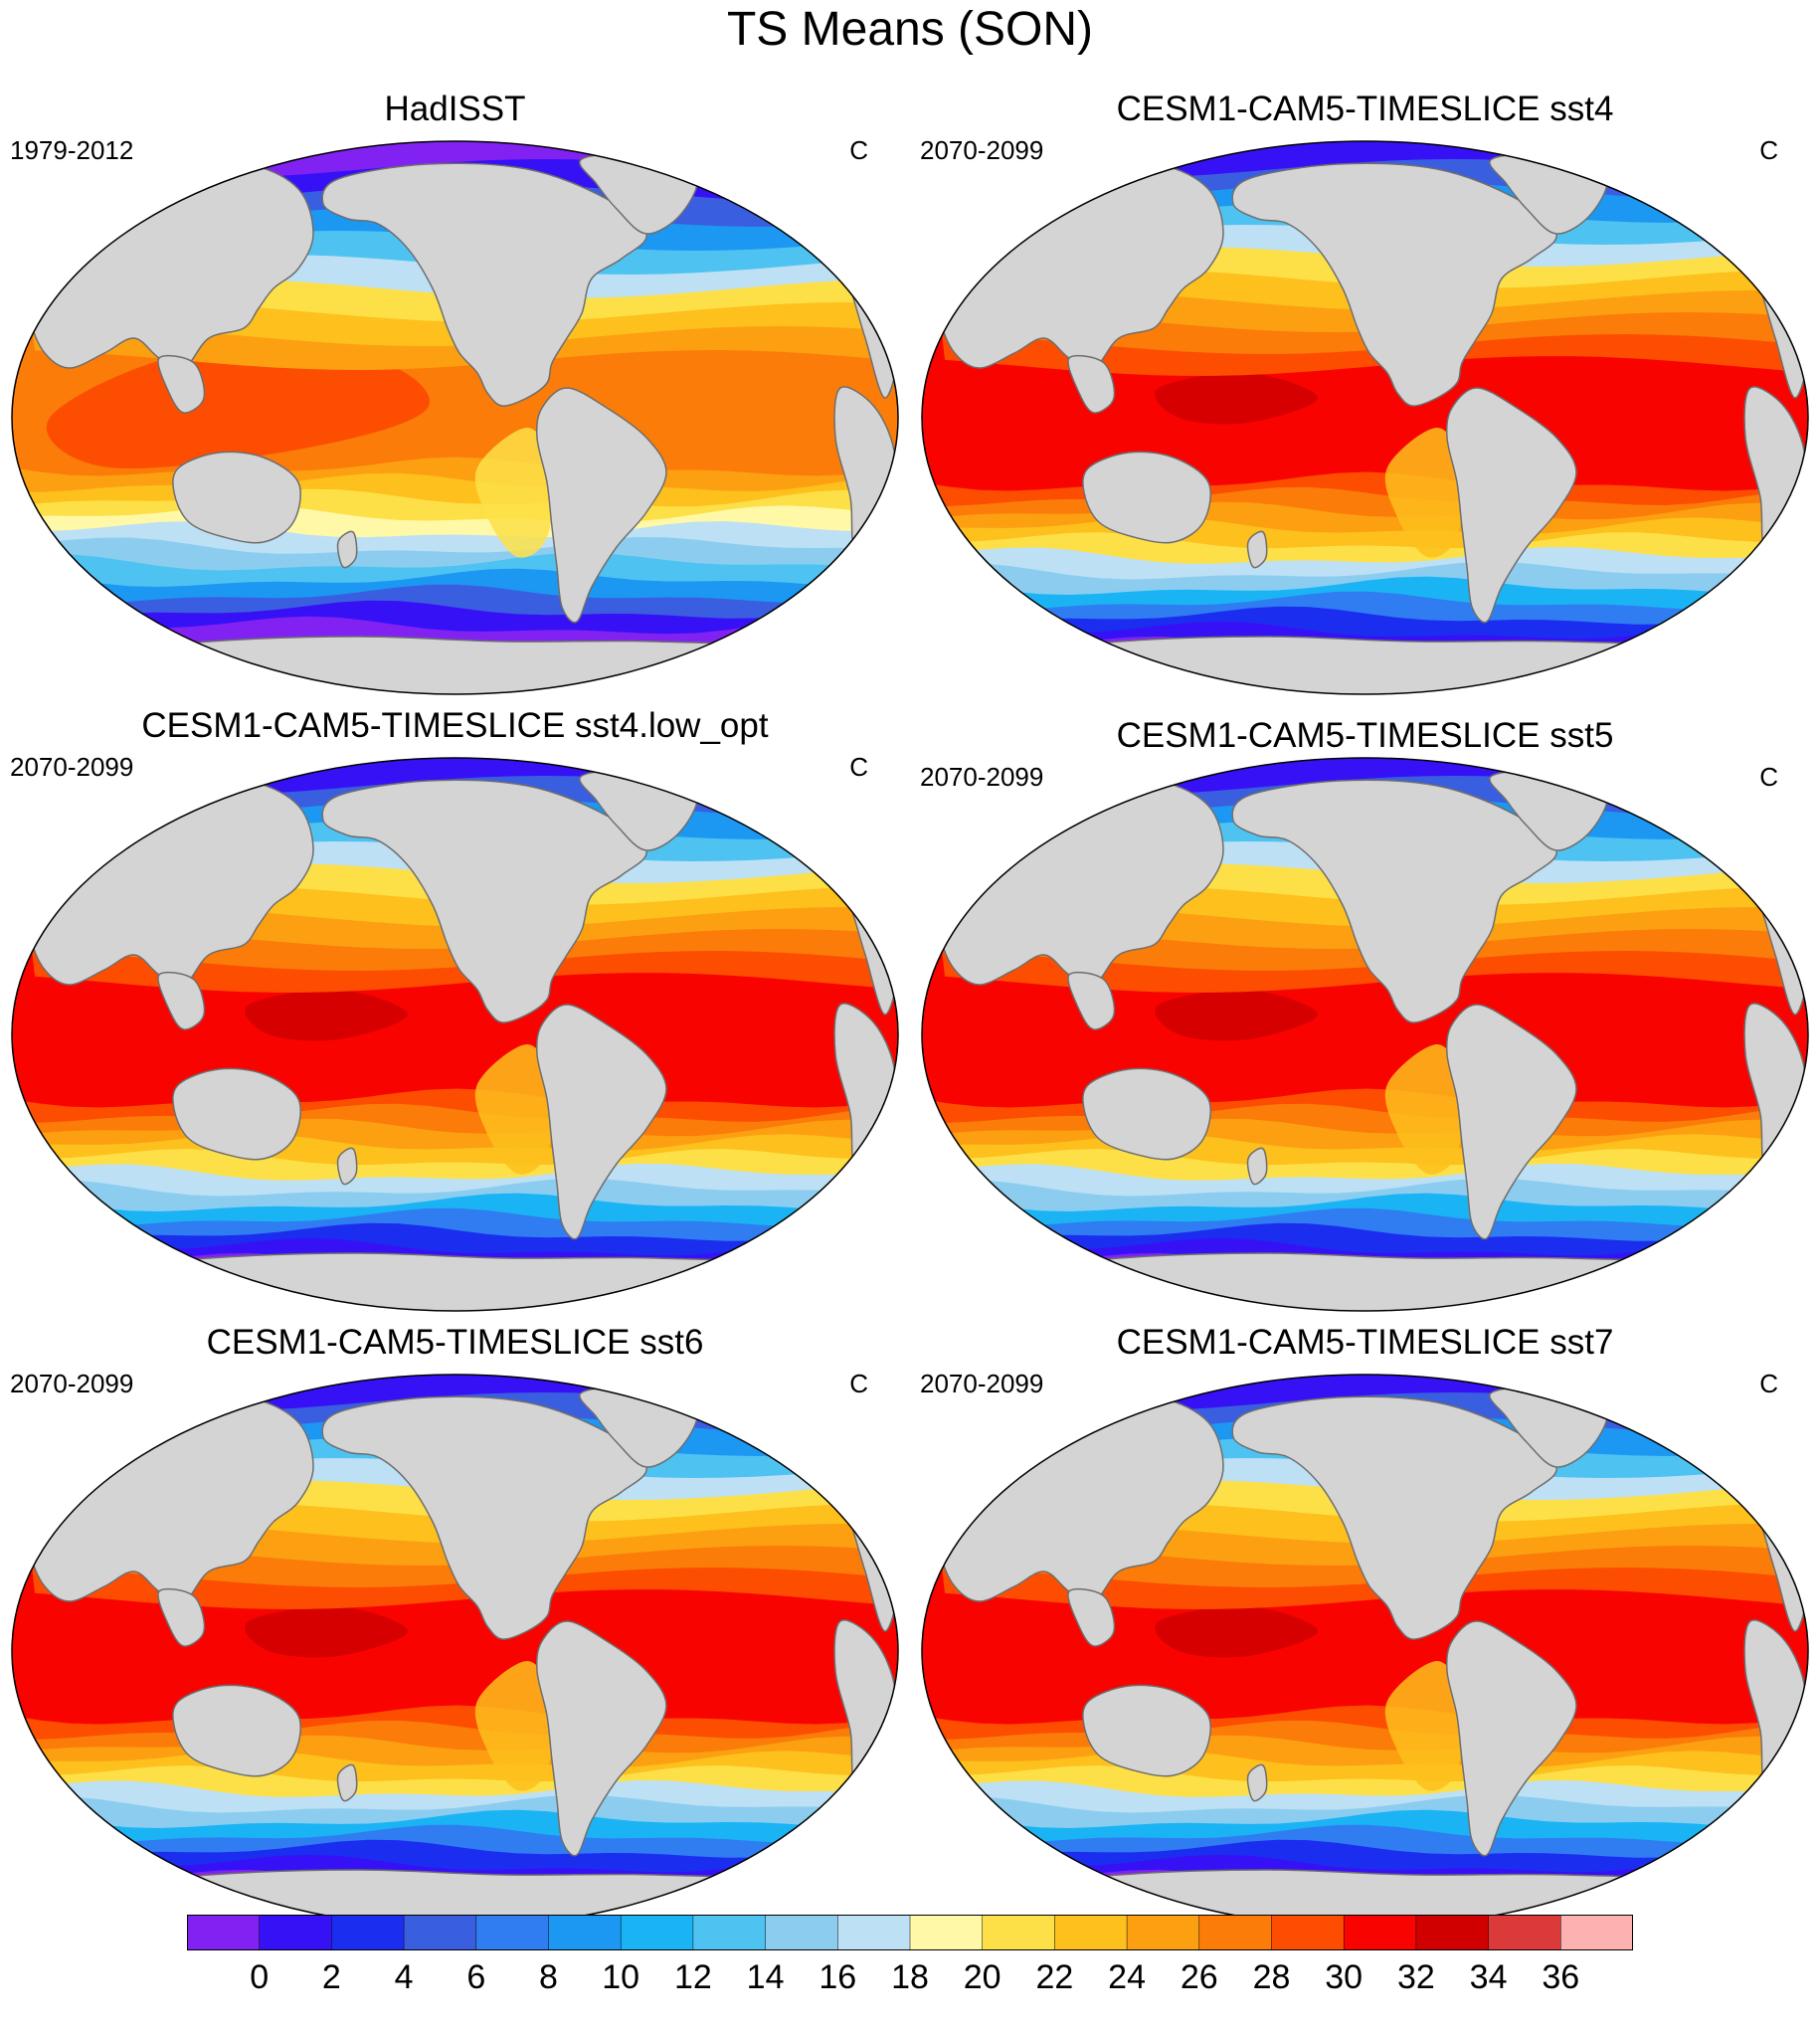 This screenshot has width=1820, height=2032. What do you see at coordinates (621, 1977) in the screenshot?
I see `colorbar-tick-label-10: 10` at bounding box center [621, 1977].